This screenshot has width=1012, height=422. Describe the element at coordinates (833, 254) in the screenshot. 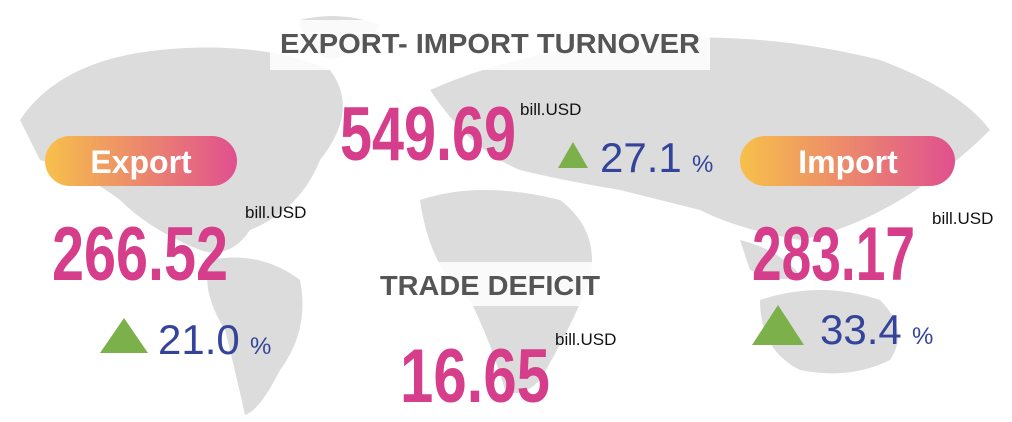

I see `import-value: 283.17` at that location.